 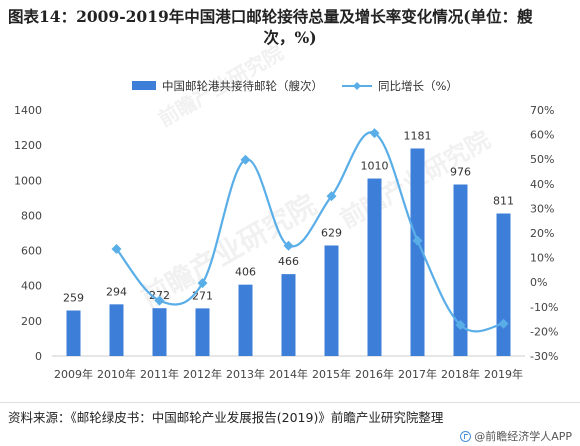 I want to click on y-right-tick-label: 60%, so click(x=542, y=135).